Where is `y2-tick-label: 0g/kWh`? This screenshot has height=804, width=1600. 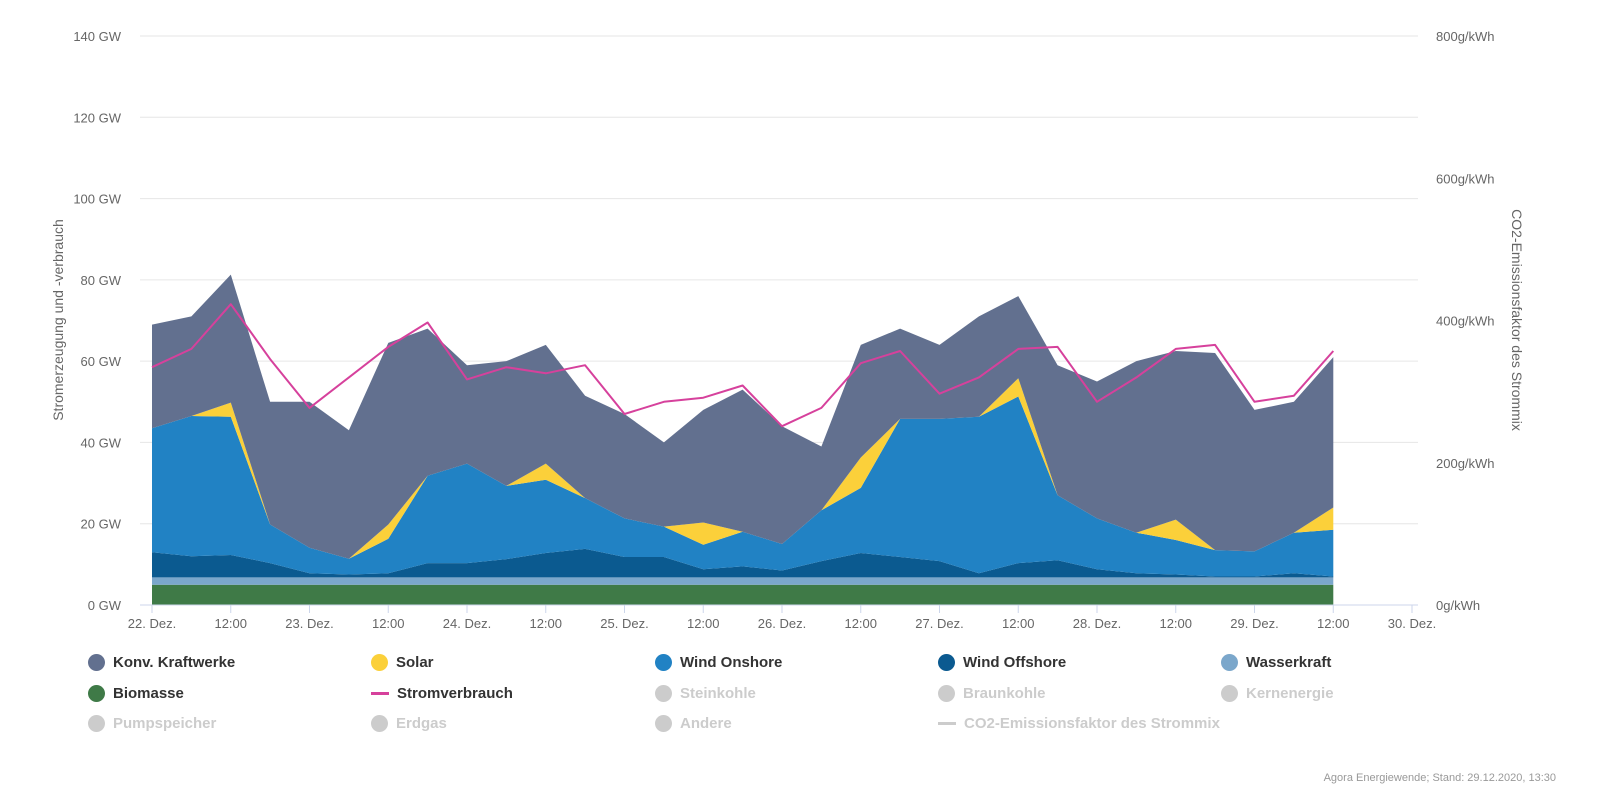 y2-tick-label: 0g/kWh is located at coordinates (1458, 605).